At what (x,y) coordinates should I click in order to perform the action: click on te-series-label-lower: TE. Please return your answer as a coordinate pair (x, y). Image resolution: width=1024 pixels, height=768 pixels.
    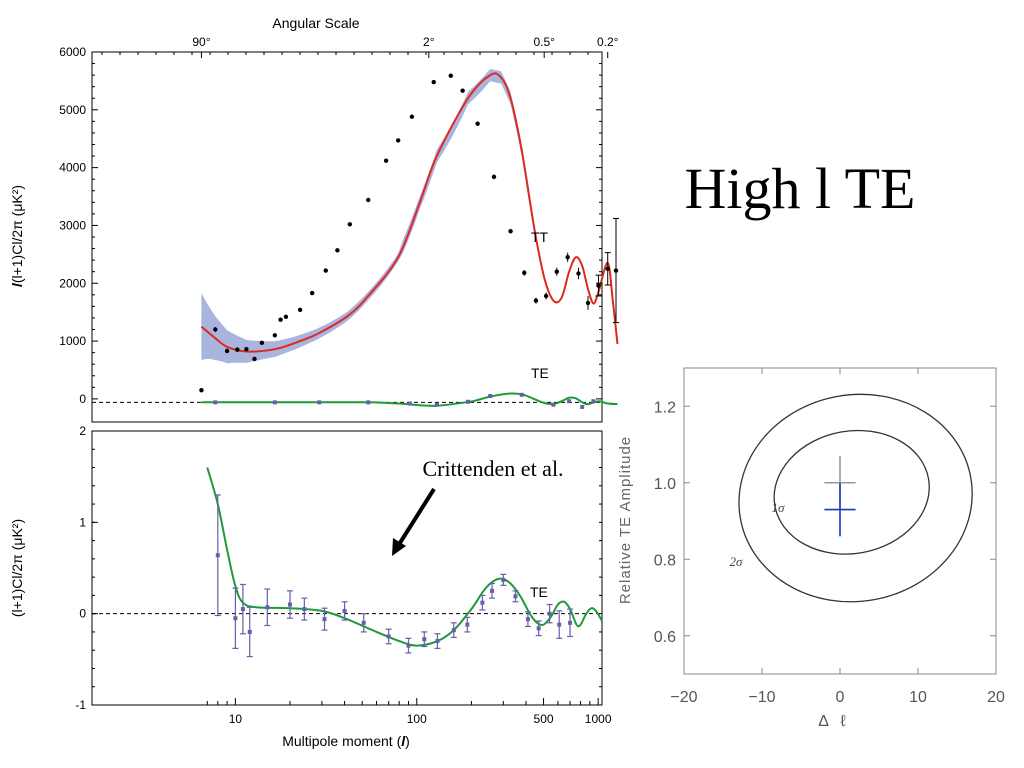
    Looking at the image, I should click on (539, 592).